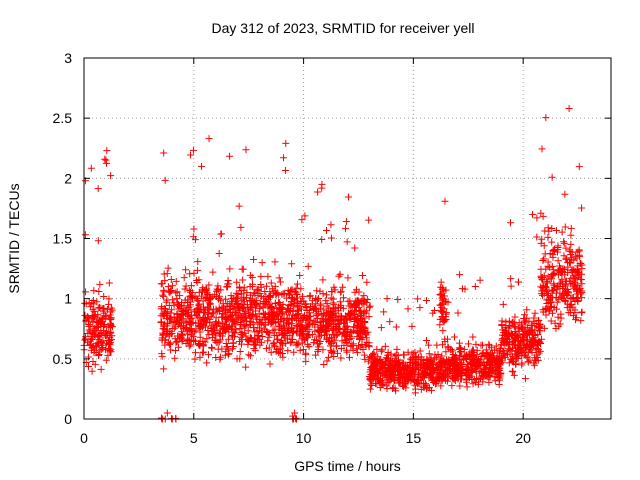 The width and height of the screenshot is (640, 480). What do you see at coordinates (372, 366) in the screenshot?
I see `scatter-point-1940` at bounding box center [372, 366].